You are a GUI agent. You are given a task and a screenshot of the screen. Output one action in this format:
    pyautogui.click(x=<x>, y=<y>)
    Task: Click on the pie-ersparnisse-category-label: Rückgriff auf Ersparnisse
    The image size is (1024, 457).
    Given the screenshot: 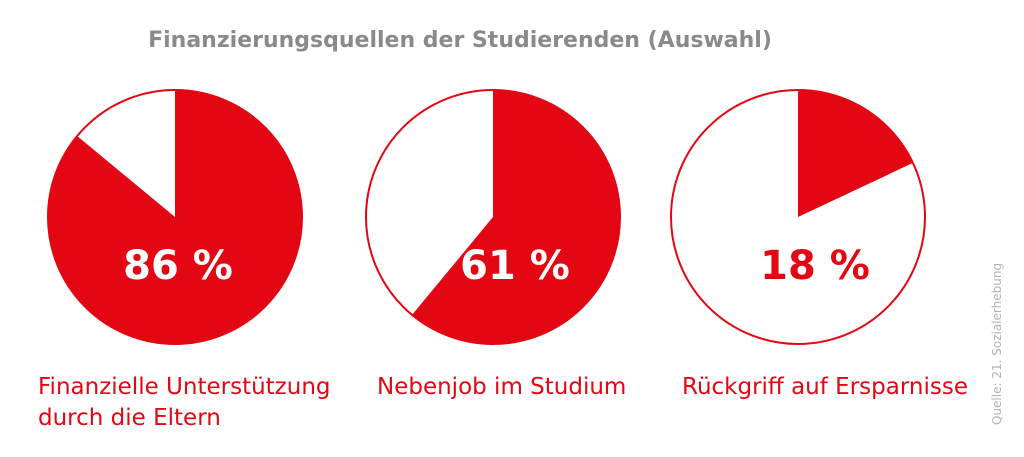 What is the action you would take?
    pyautogui.click(x=825, y=387)
    